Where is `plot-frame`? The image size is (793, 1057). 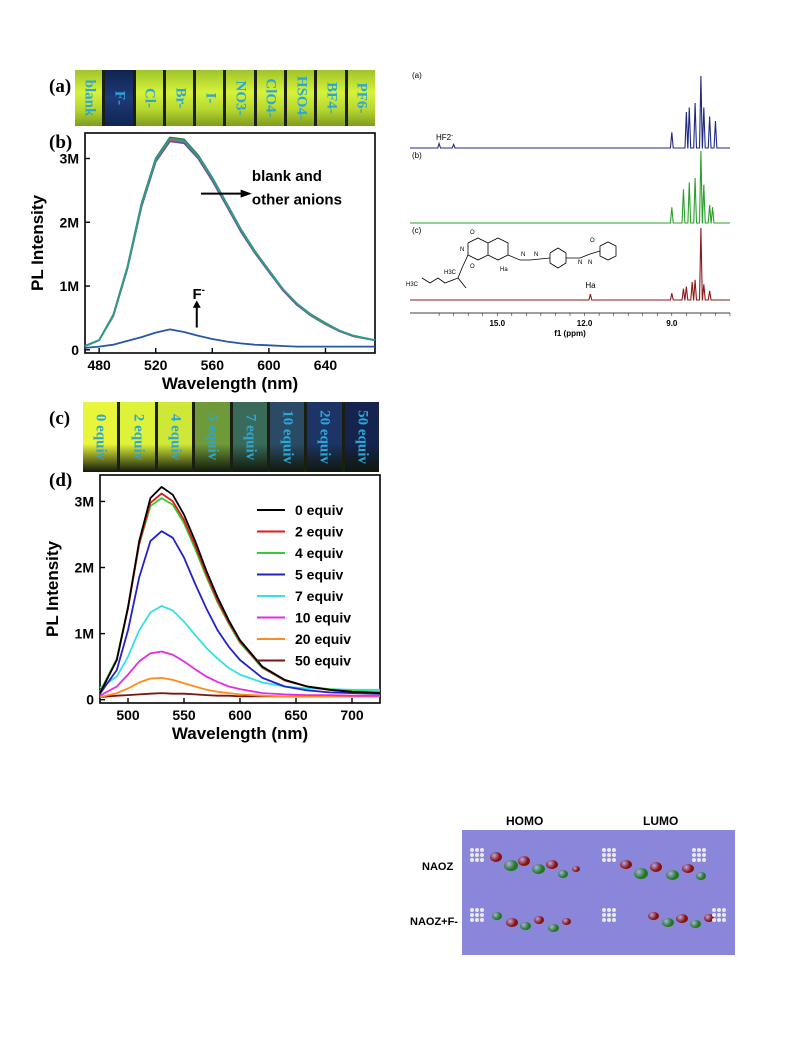 plot-frame is located at coordinates (230, 243).